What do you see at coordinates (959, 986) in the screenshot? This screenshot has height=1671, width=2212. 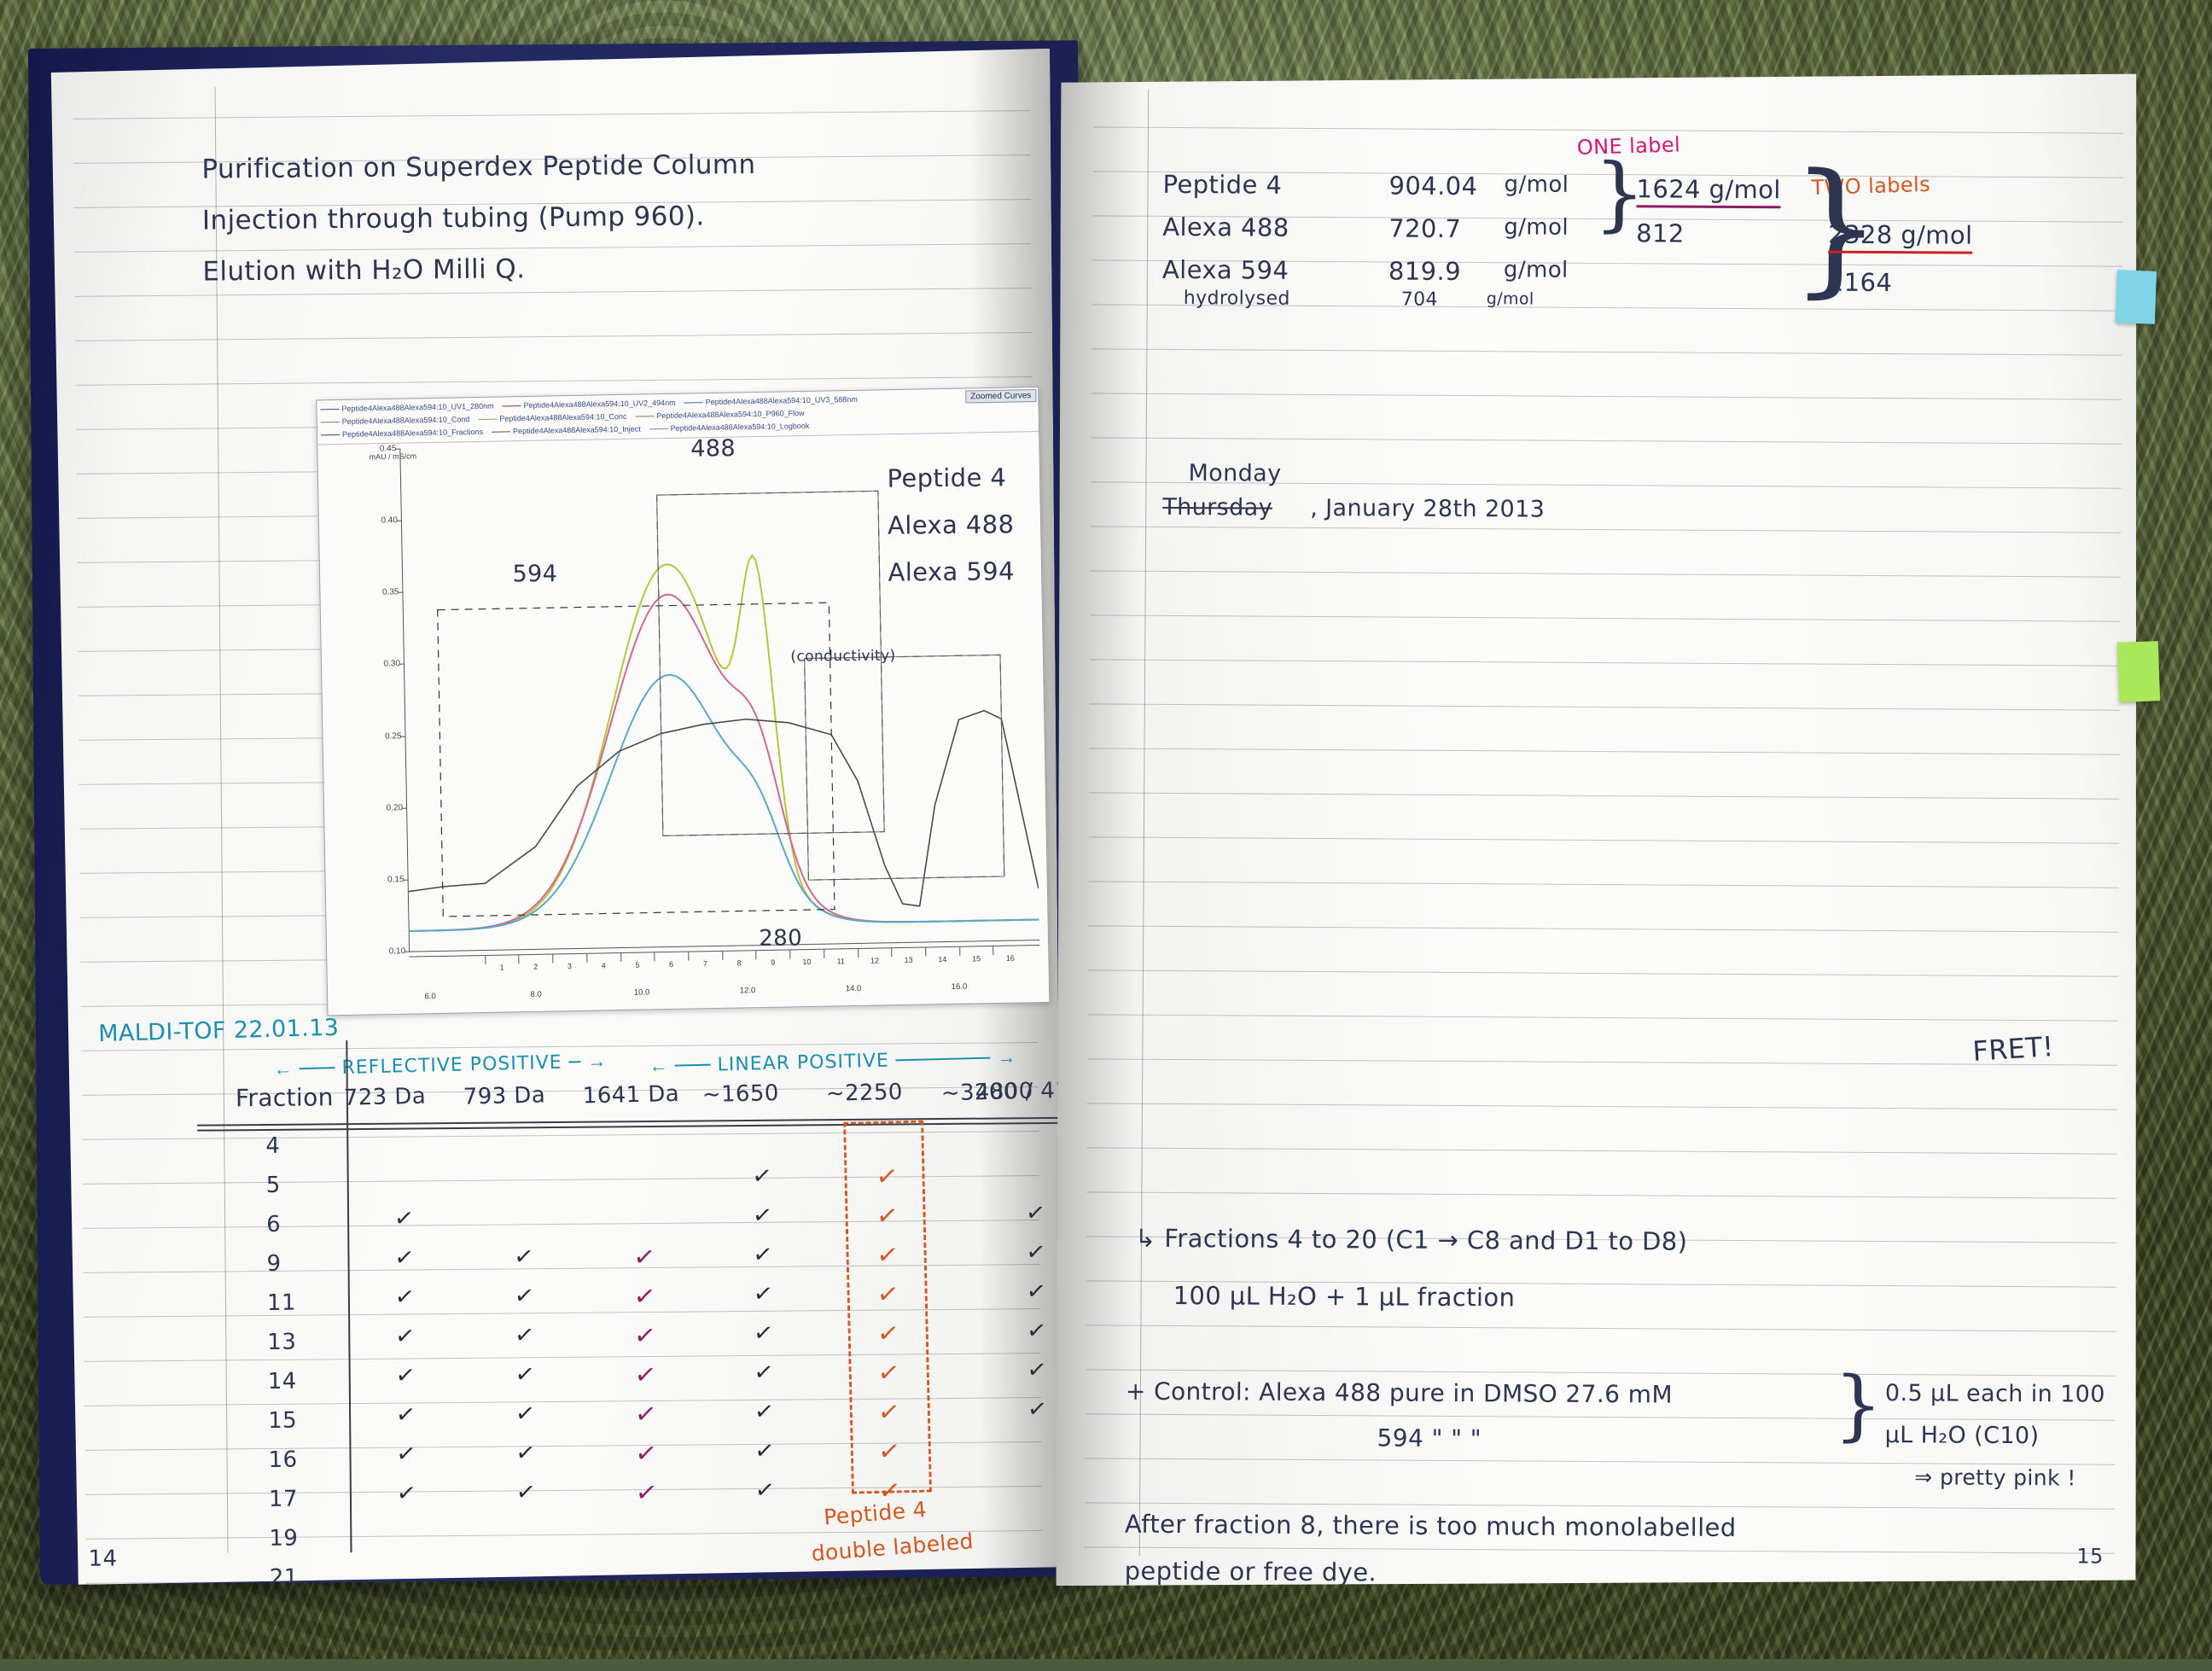 I see `chromatogram-xtick-label: 16.0` at bounding box center [959, 986].